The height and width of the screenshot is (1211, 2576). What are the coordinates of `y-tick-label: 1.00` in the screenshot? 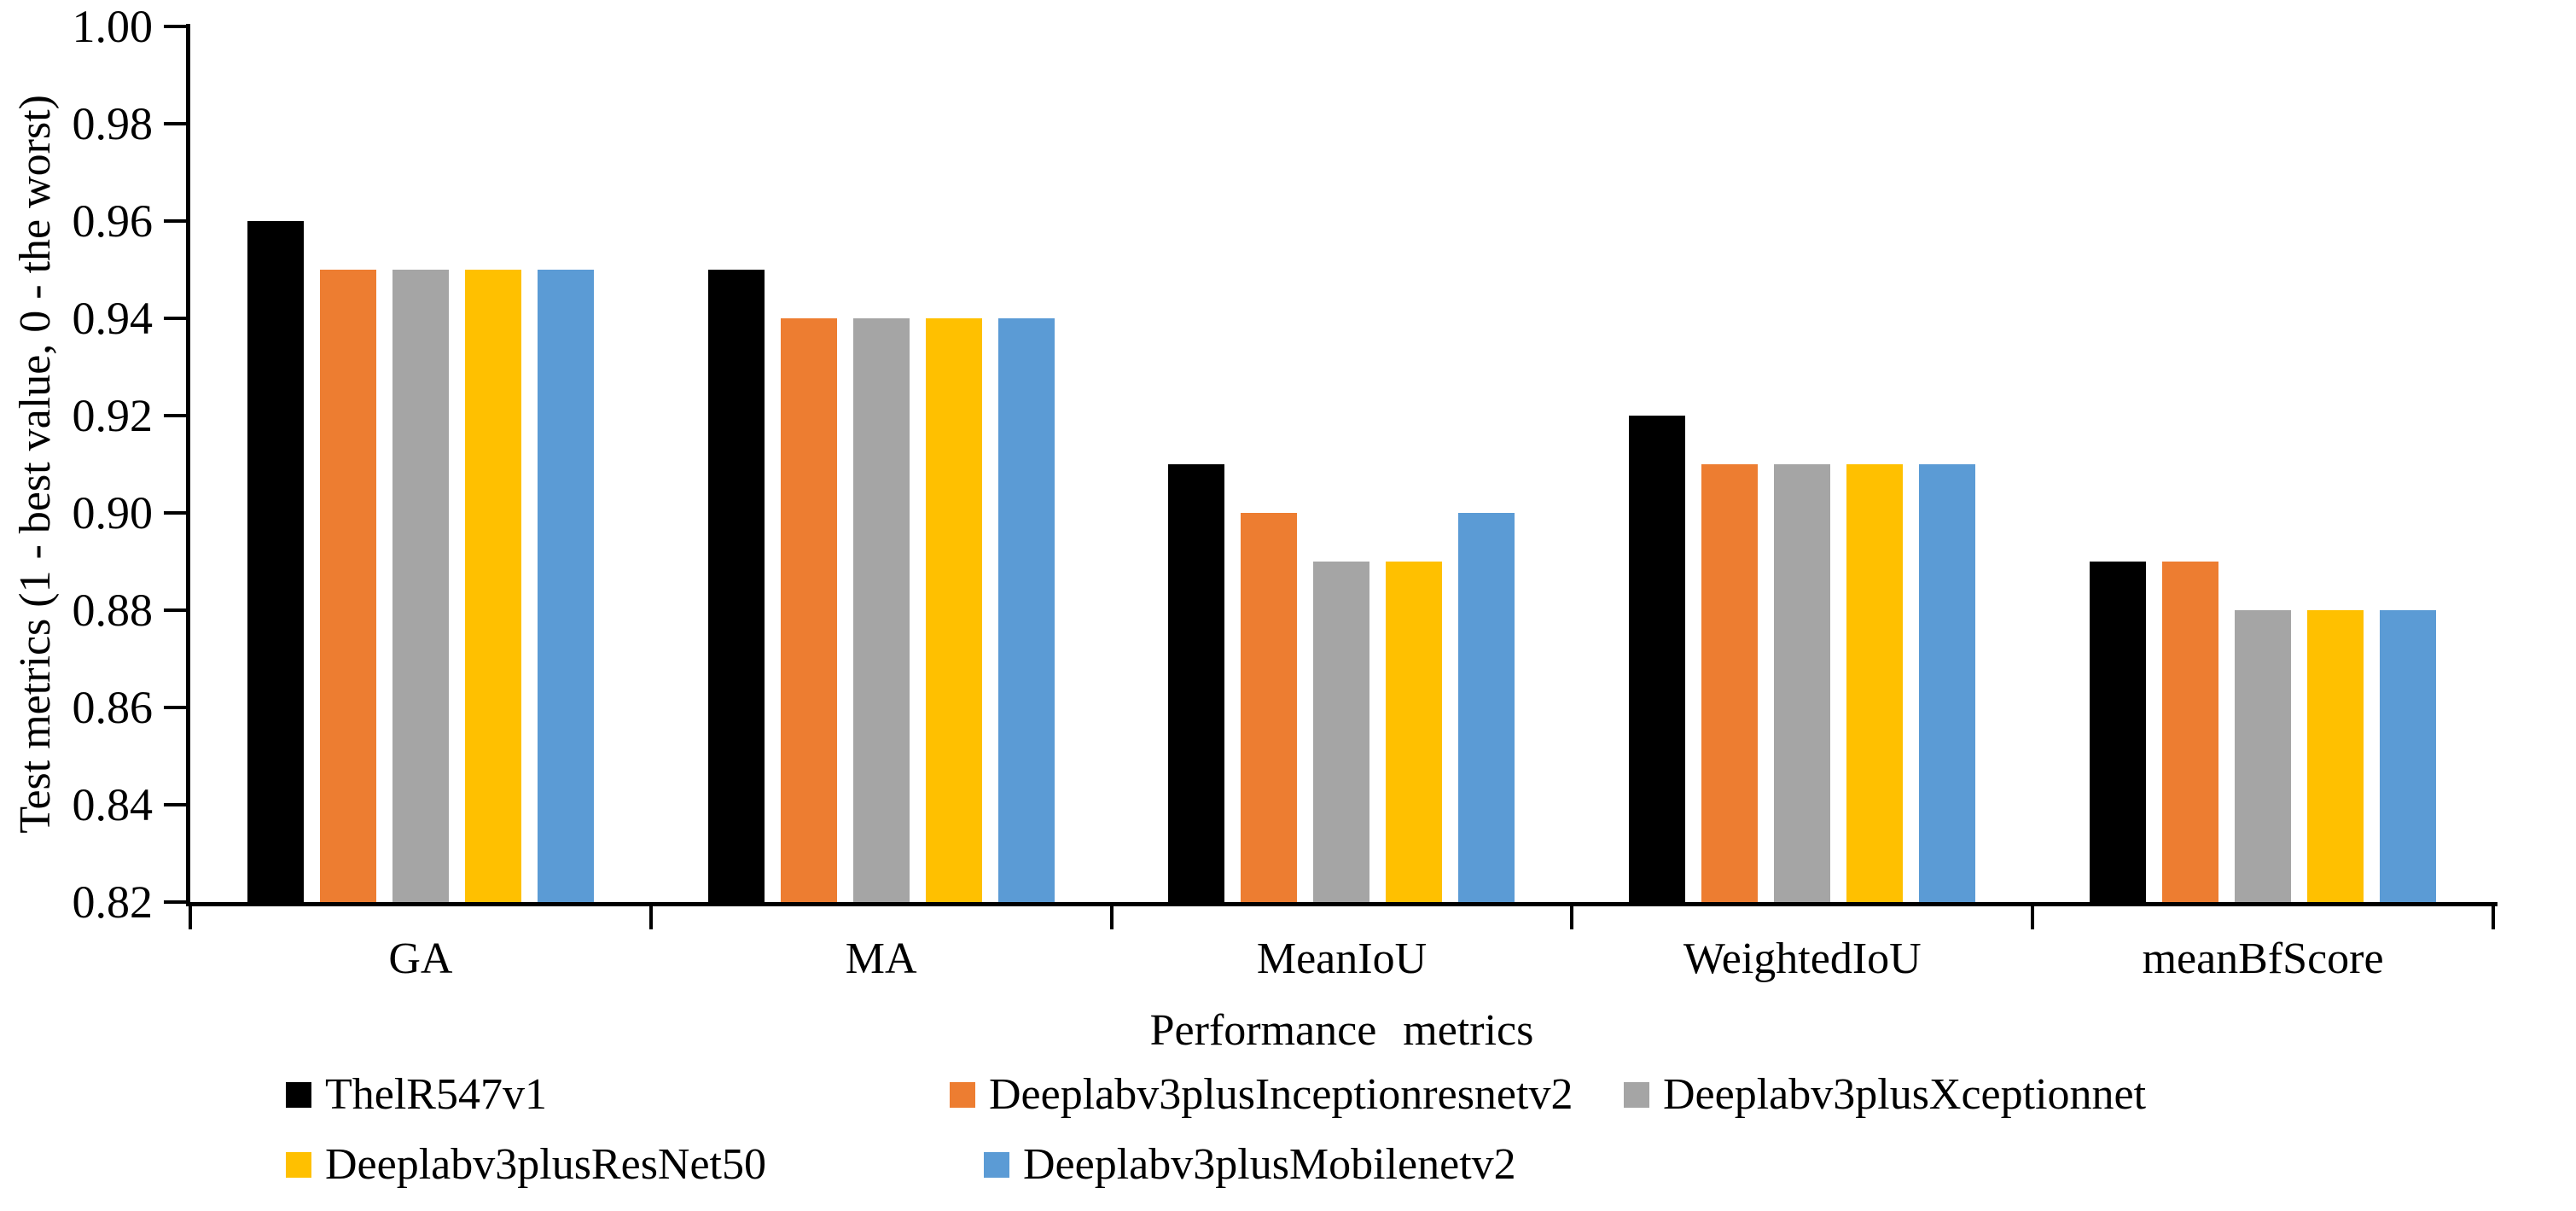 It's located at (113, 26).